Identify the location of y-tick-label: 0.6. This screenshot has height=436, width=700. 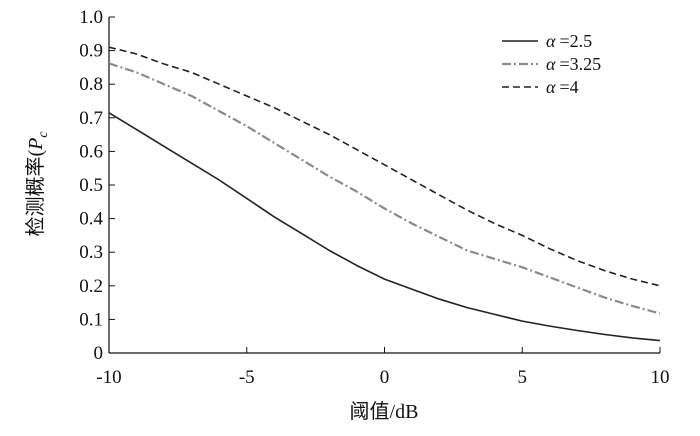
(91, 151).